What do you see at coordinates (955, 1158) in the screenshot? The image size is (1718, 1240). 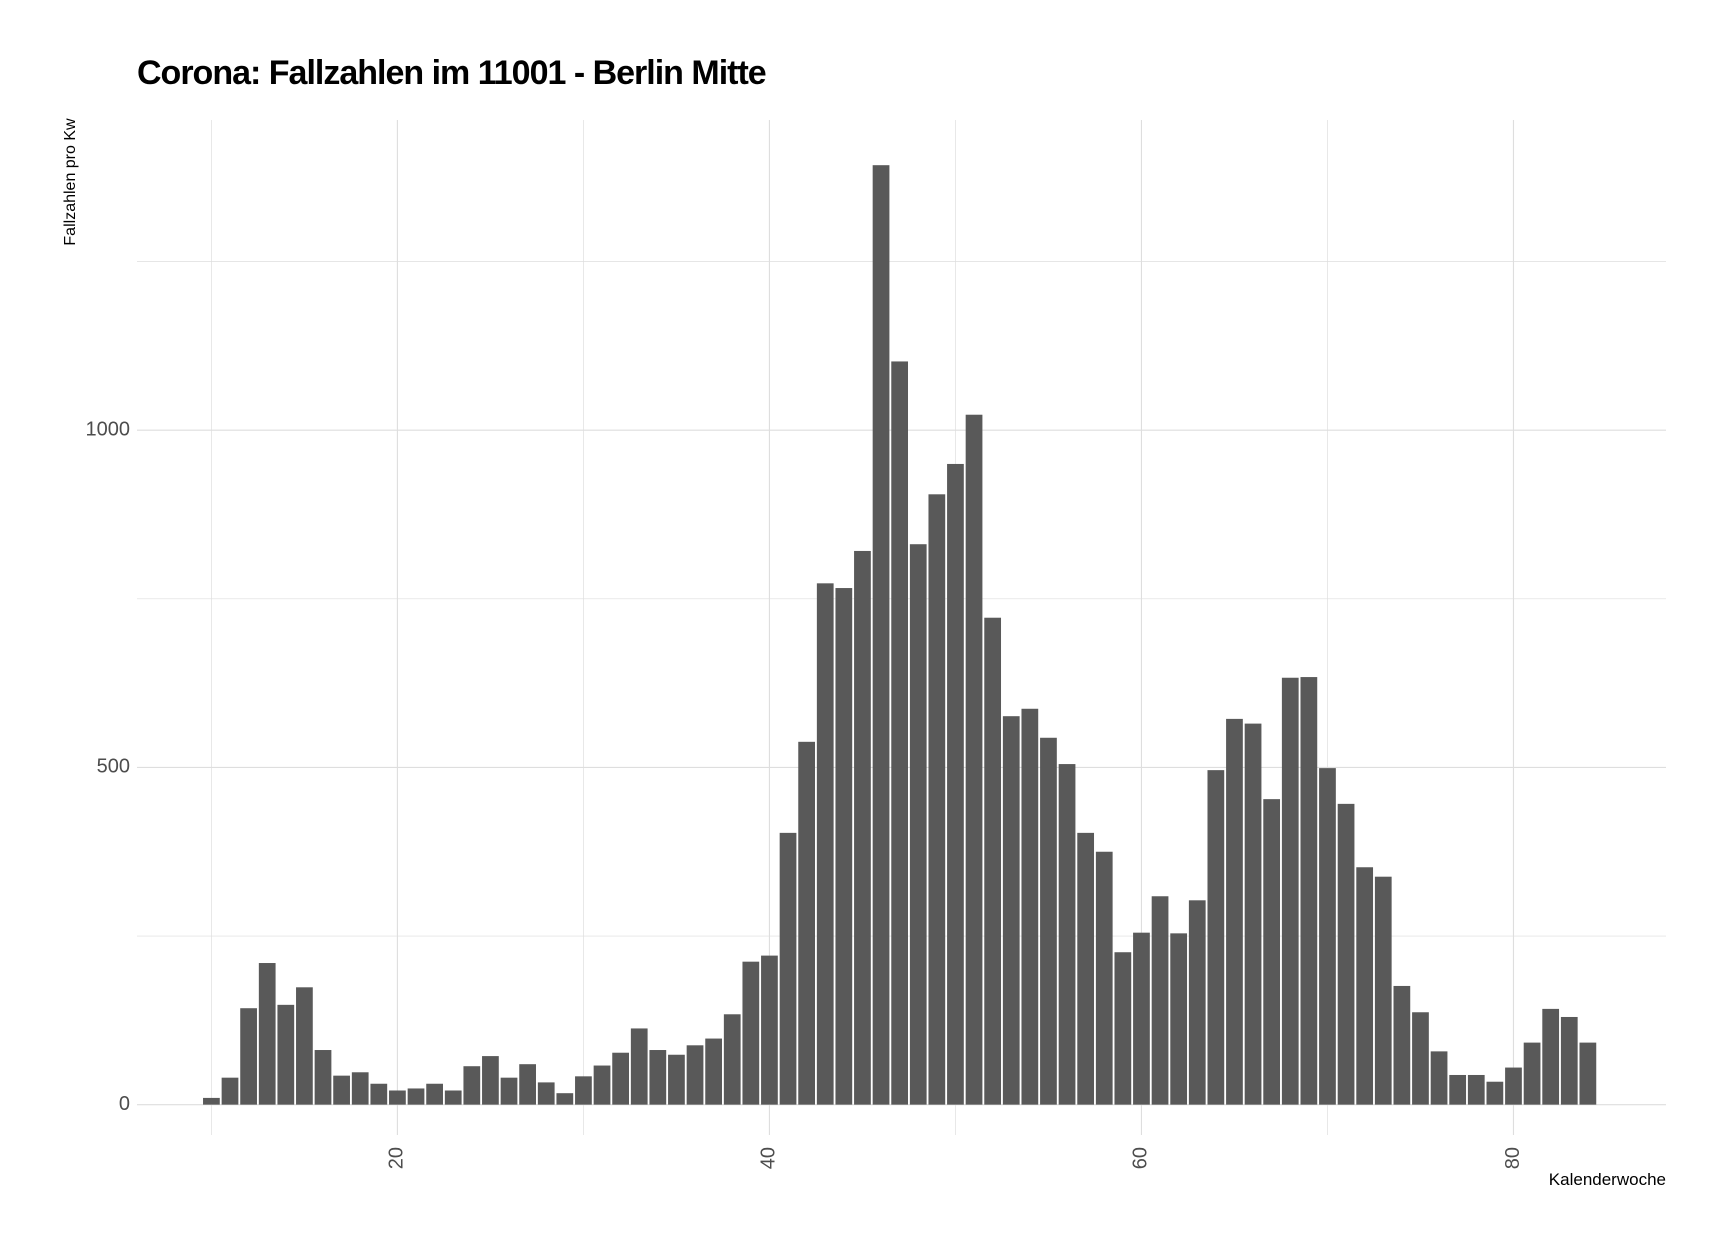 I see `x-tick-labels: 20 40 60 80` at bounding box center [955, 1158].